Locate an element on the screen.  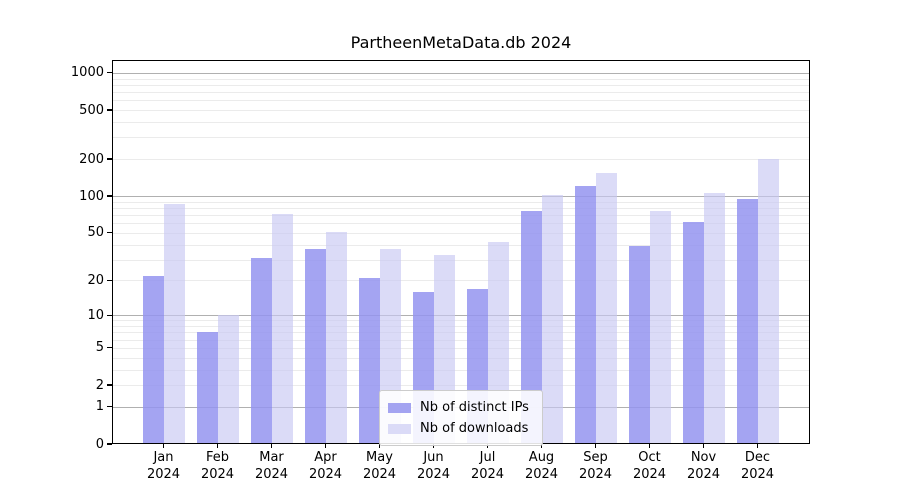
x-tick-jan is located at coordinates (163, 446).